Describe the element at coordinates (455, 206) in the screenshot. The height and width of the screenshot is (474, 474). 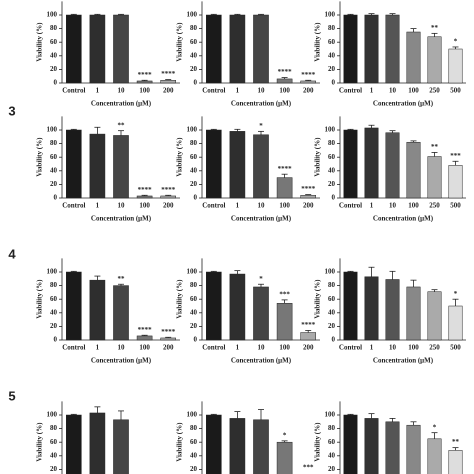
I see `x-tick-label: 500` at that location.